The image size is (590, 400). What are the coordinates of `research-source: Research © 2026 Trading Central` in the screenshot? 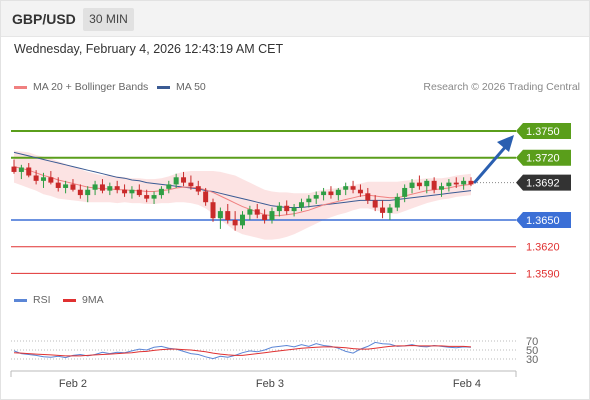 It's located at (501, 87).